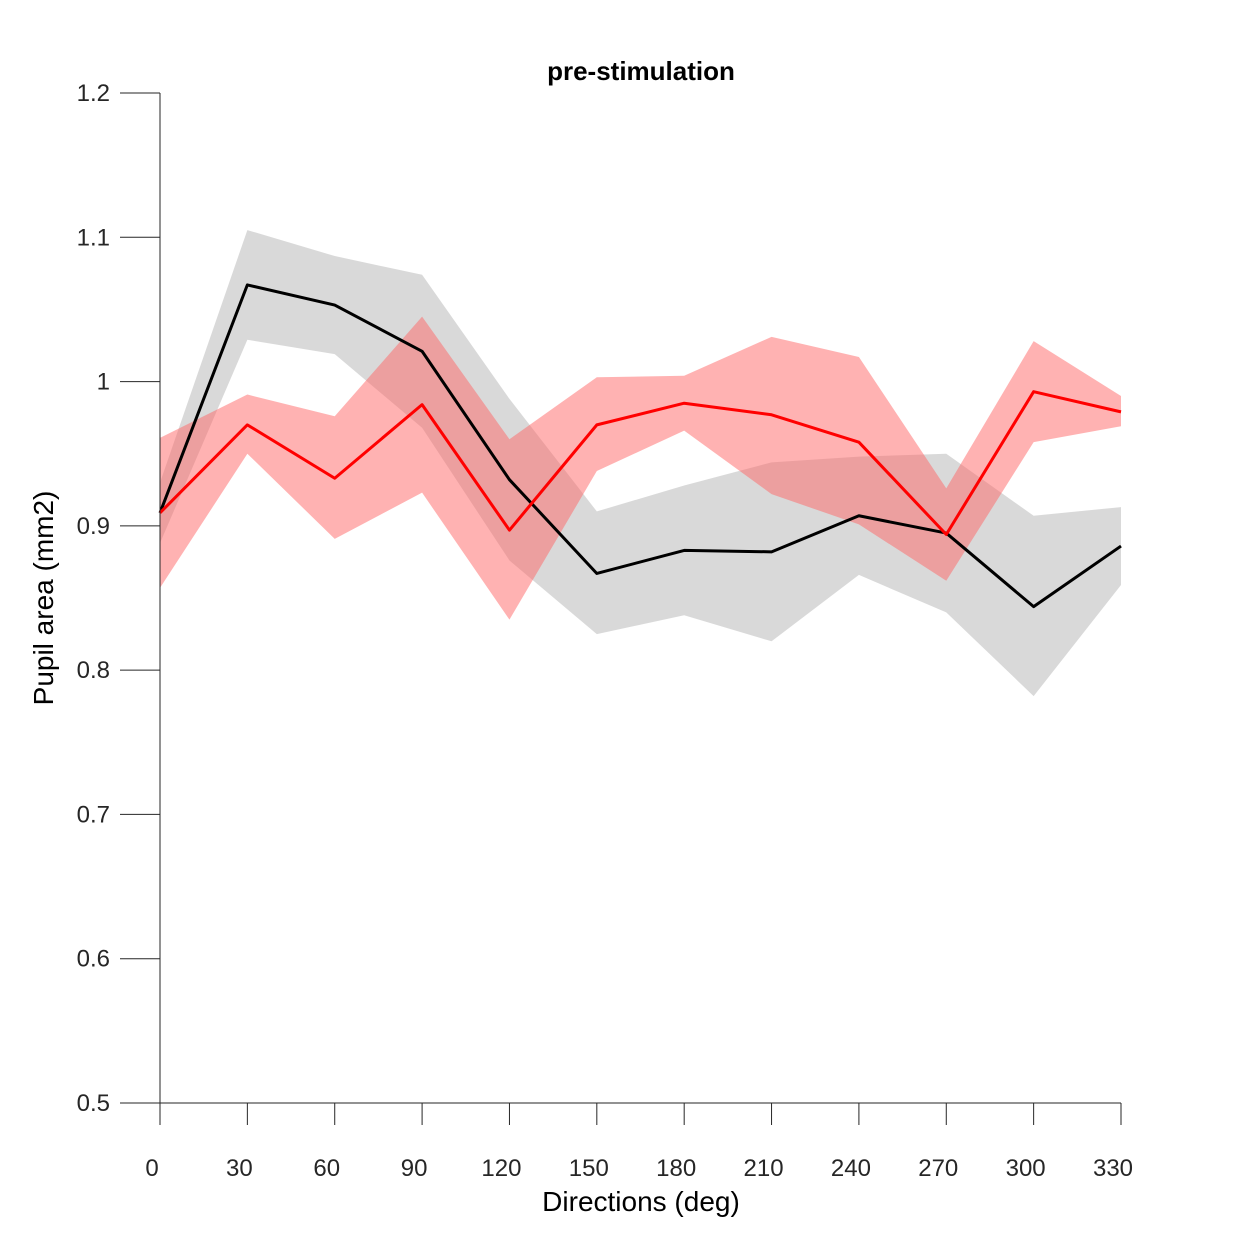 This screenshot has height=1240, width=1240. Describe the element at coordinates (93, 670) in the screenshot. I see `y-tick-label: 0.8` at that location.